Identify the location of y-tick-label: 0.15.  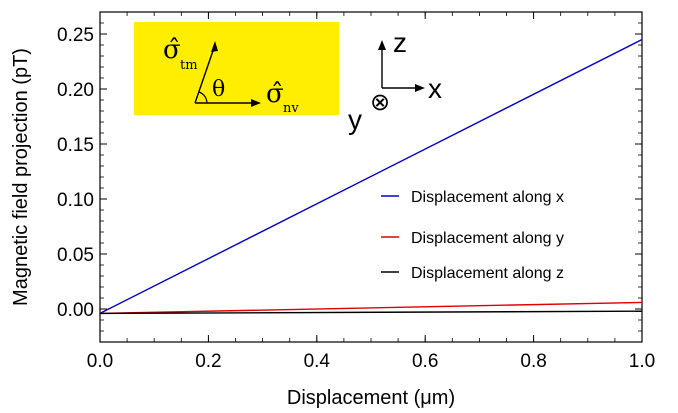
(75, 145).